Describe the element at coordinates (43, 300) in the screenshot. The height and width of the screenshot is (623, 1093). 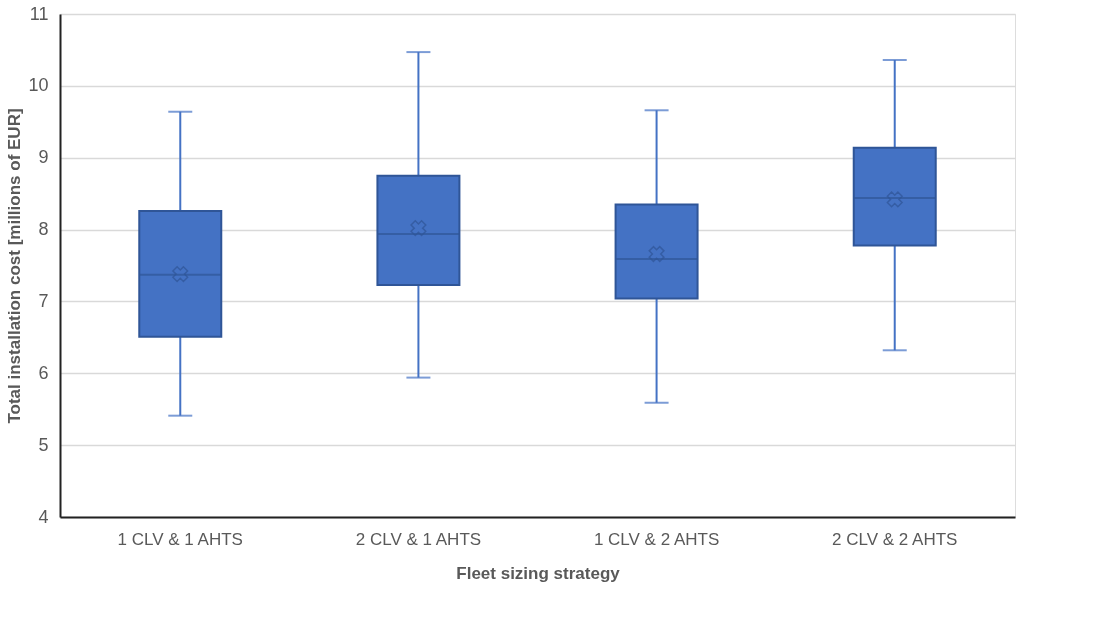
I see `y-tick-label: 7` at that location.